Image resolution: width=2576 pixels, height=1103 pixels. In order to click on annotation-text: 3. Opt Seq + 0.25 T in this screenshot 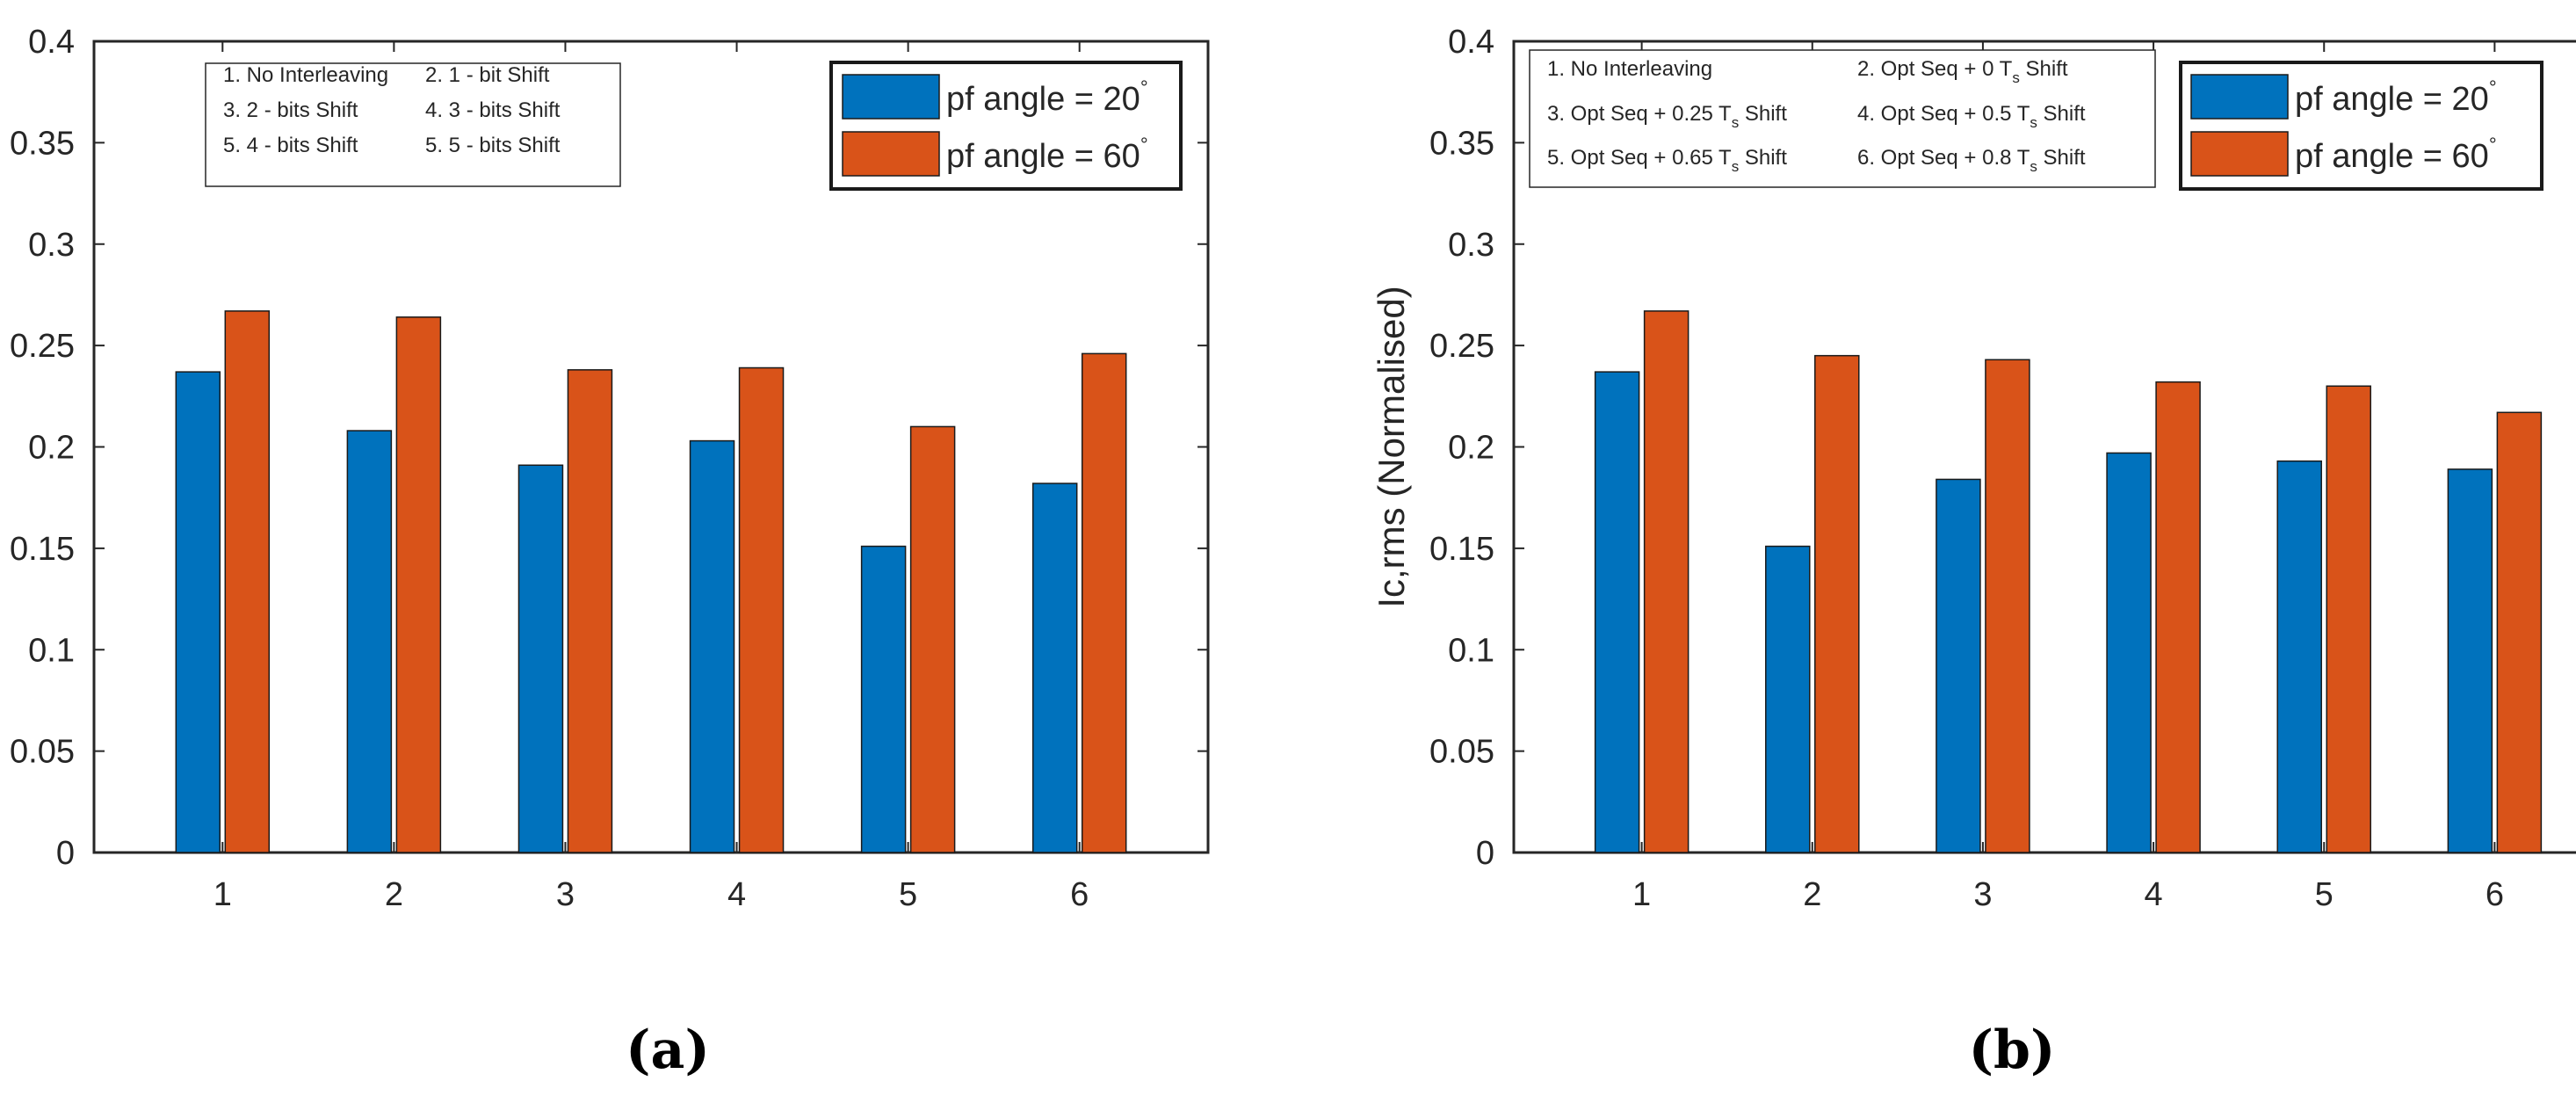, I will do `click(1639, 114)`.